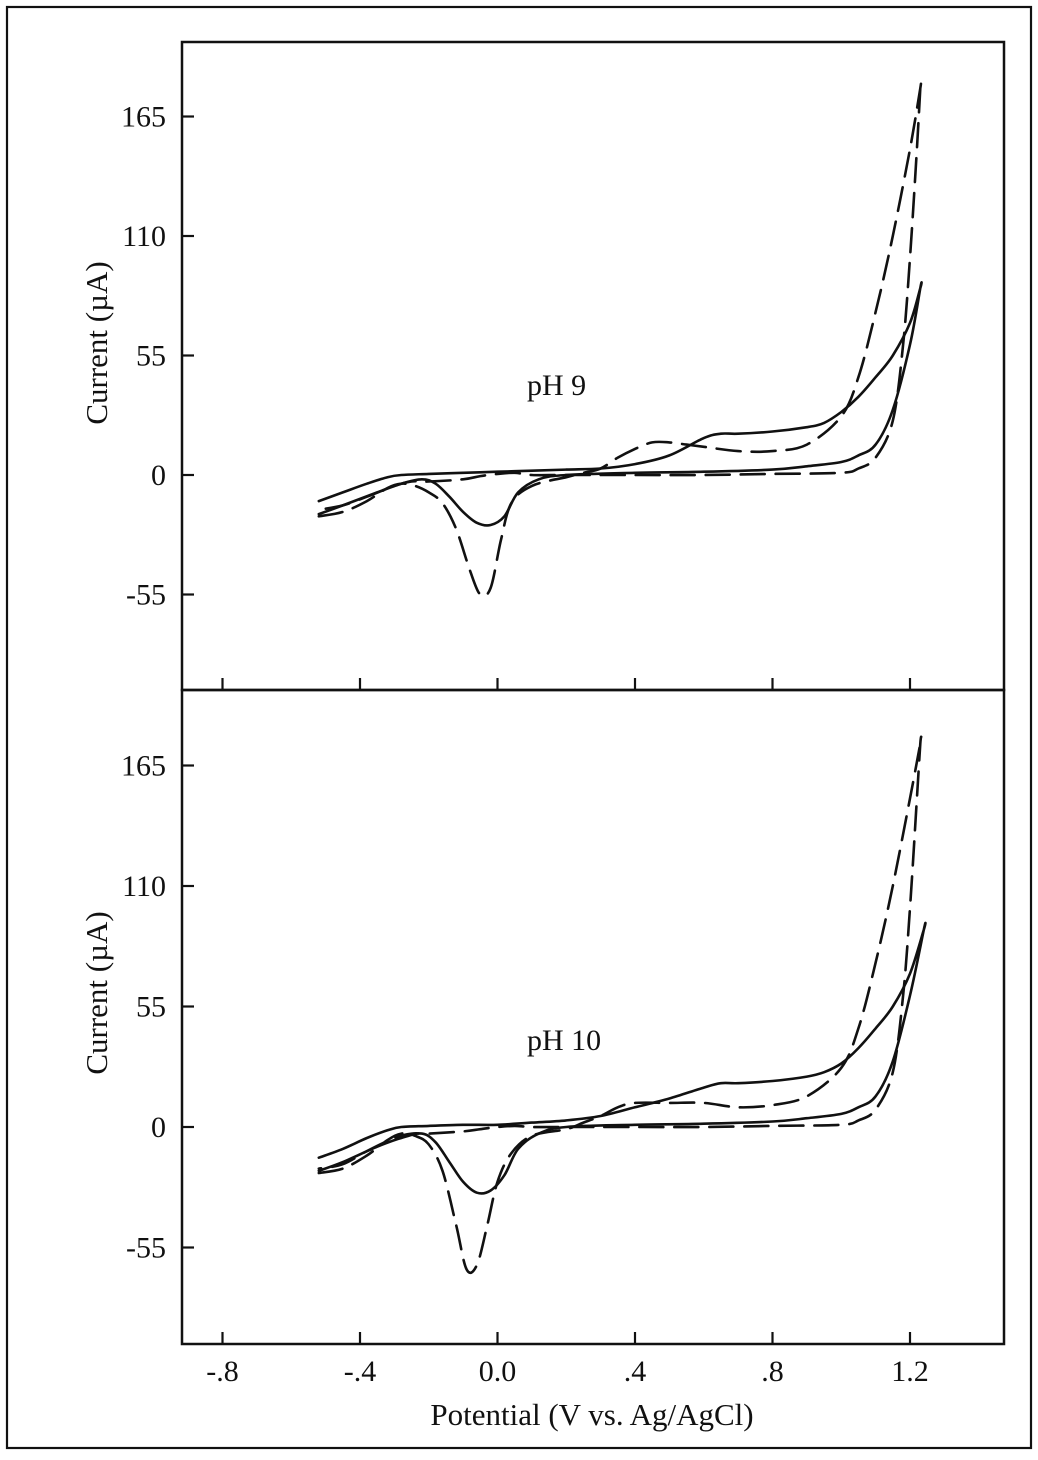 Image resolution: width=1038 pixels, height=1460 pixels. What do you see at coordinates (222, 1371) in the screenshot?
I see `x-tick-label: -.8` at bounding box center [222, 1371].